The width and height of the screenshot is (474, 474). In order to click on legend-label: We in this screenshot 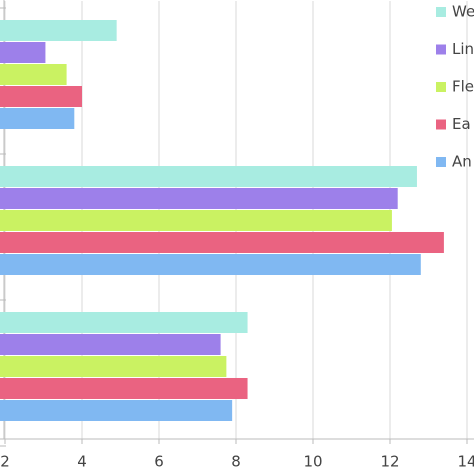, I will do `click(463, 12)`.